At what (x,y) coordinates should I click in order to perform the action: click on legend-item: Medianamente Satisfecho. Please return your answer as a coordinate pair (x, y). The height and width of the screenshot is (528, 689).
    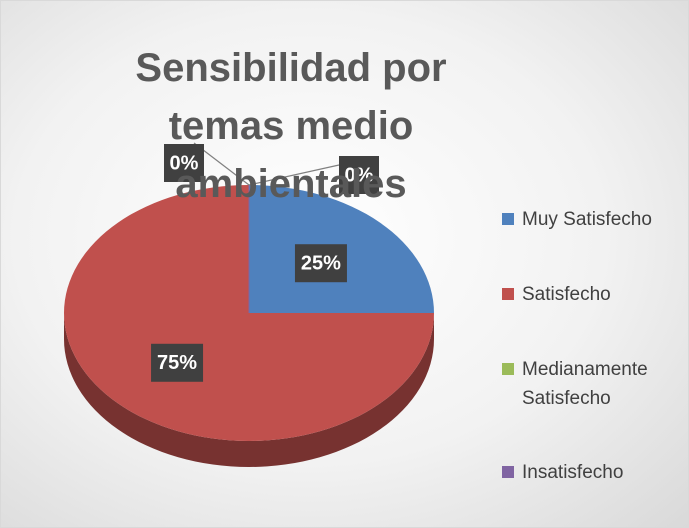
    Looking at the image, I should click on (589, 384).